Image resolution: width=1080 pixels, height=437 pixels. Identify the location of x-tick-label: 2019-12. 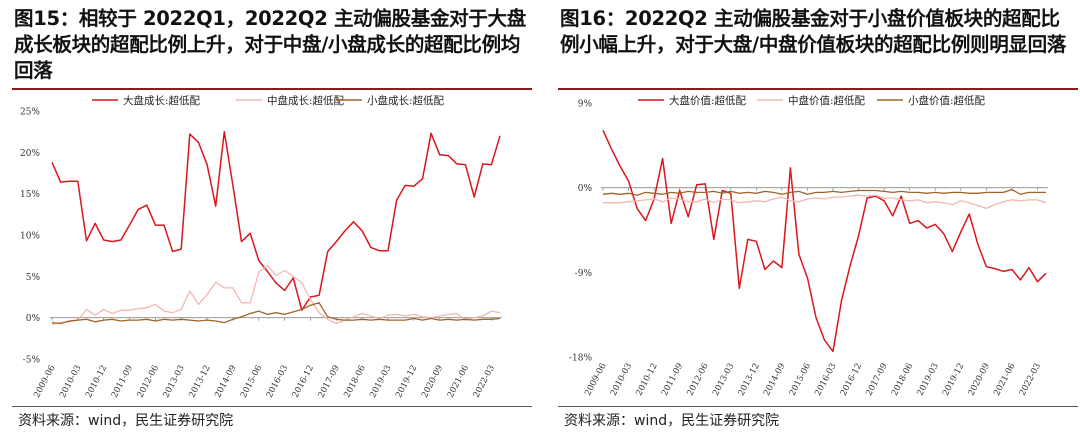
(953, 380).